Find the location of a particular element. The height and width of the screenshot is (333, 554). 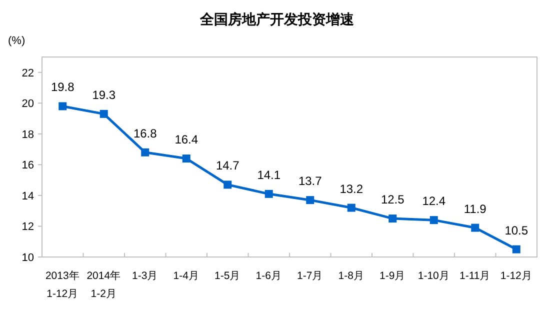

x-tick-label: 2013年 1-12月 is located at coordinates (62, 285).